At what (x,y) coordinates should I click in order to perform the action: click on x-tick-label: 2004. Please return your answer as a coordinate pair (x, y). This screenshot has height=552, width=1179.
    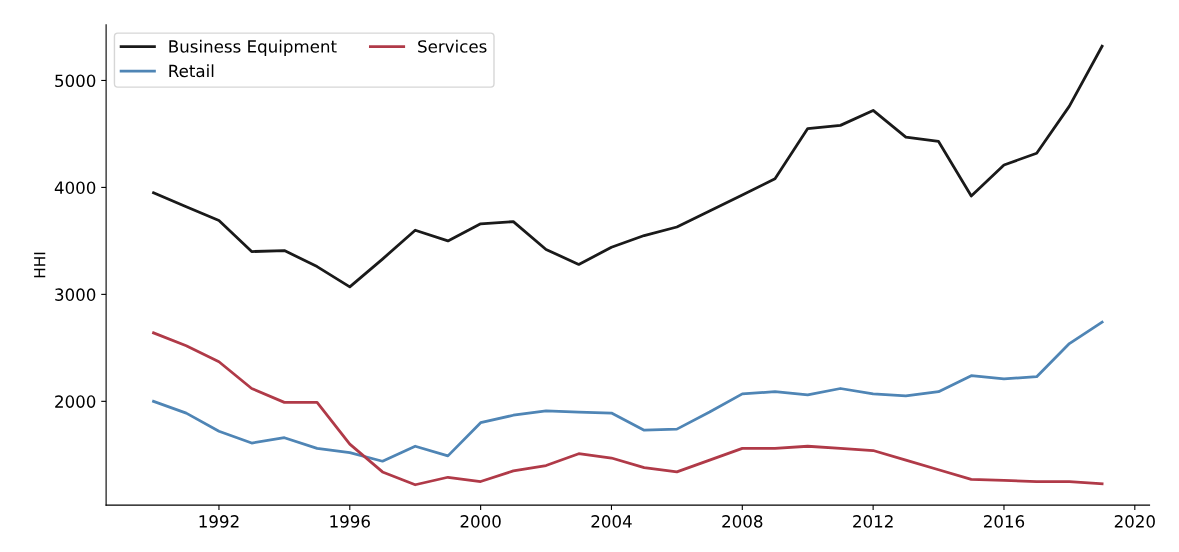
    Looking at the image, I should click on (611, 521).